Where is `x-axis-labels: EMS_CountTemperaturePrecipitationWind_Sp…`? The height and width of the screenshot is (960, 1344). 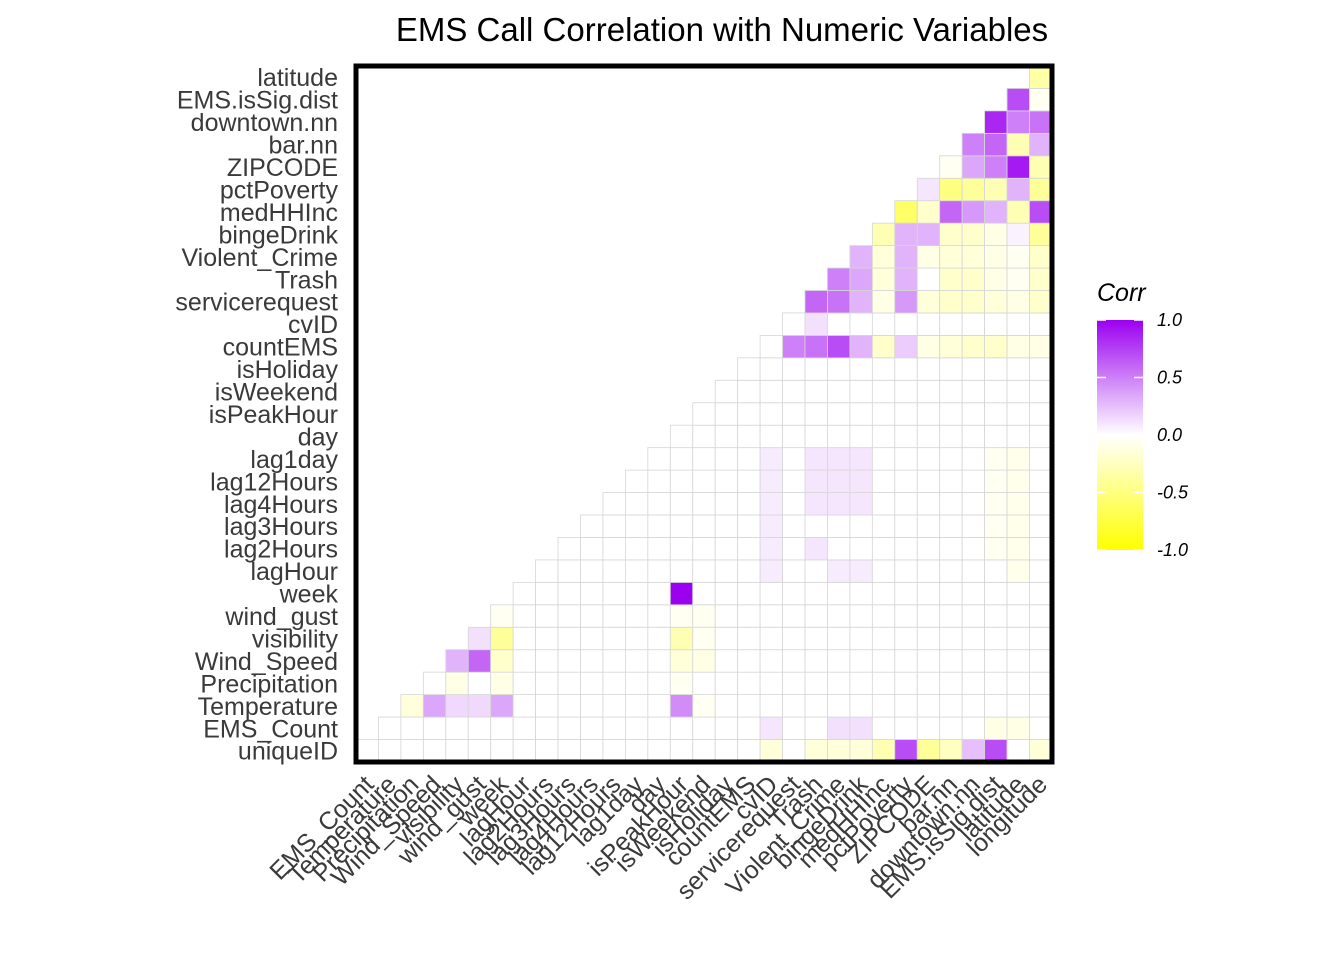
x-axis-labels: EMS_CountTemperaturePrecipitationWind_Sp… is located at coordinates (658, 837).